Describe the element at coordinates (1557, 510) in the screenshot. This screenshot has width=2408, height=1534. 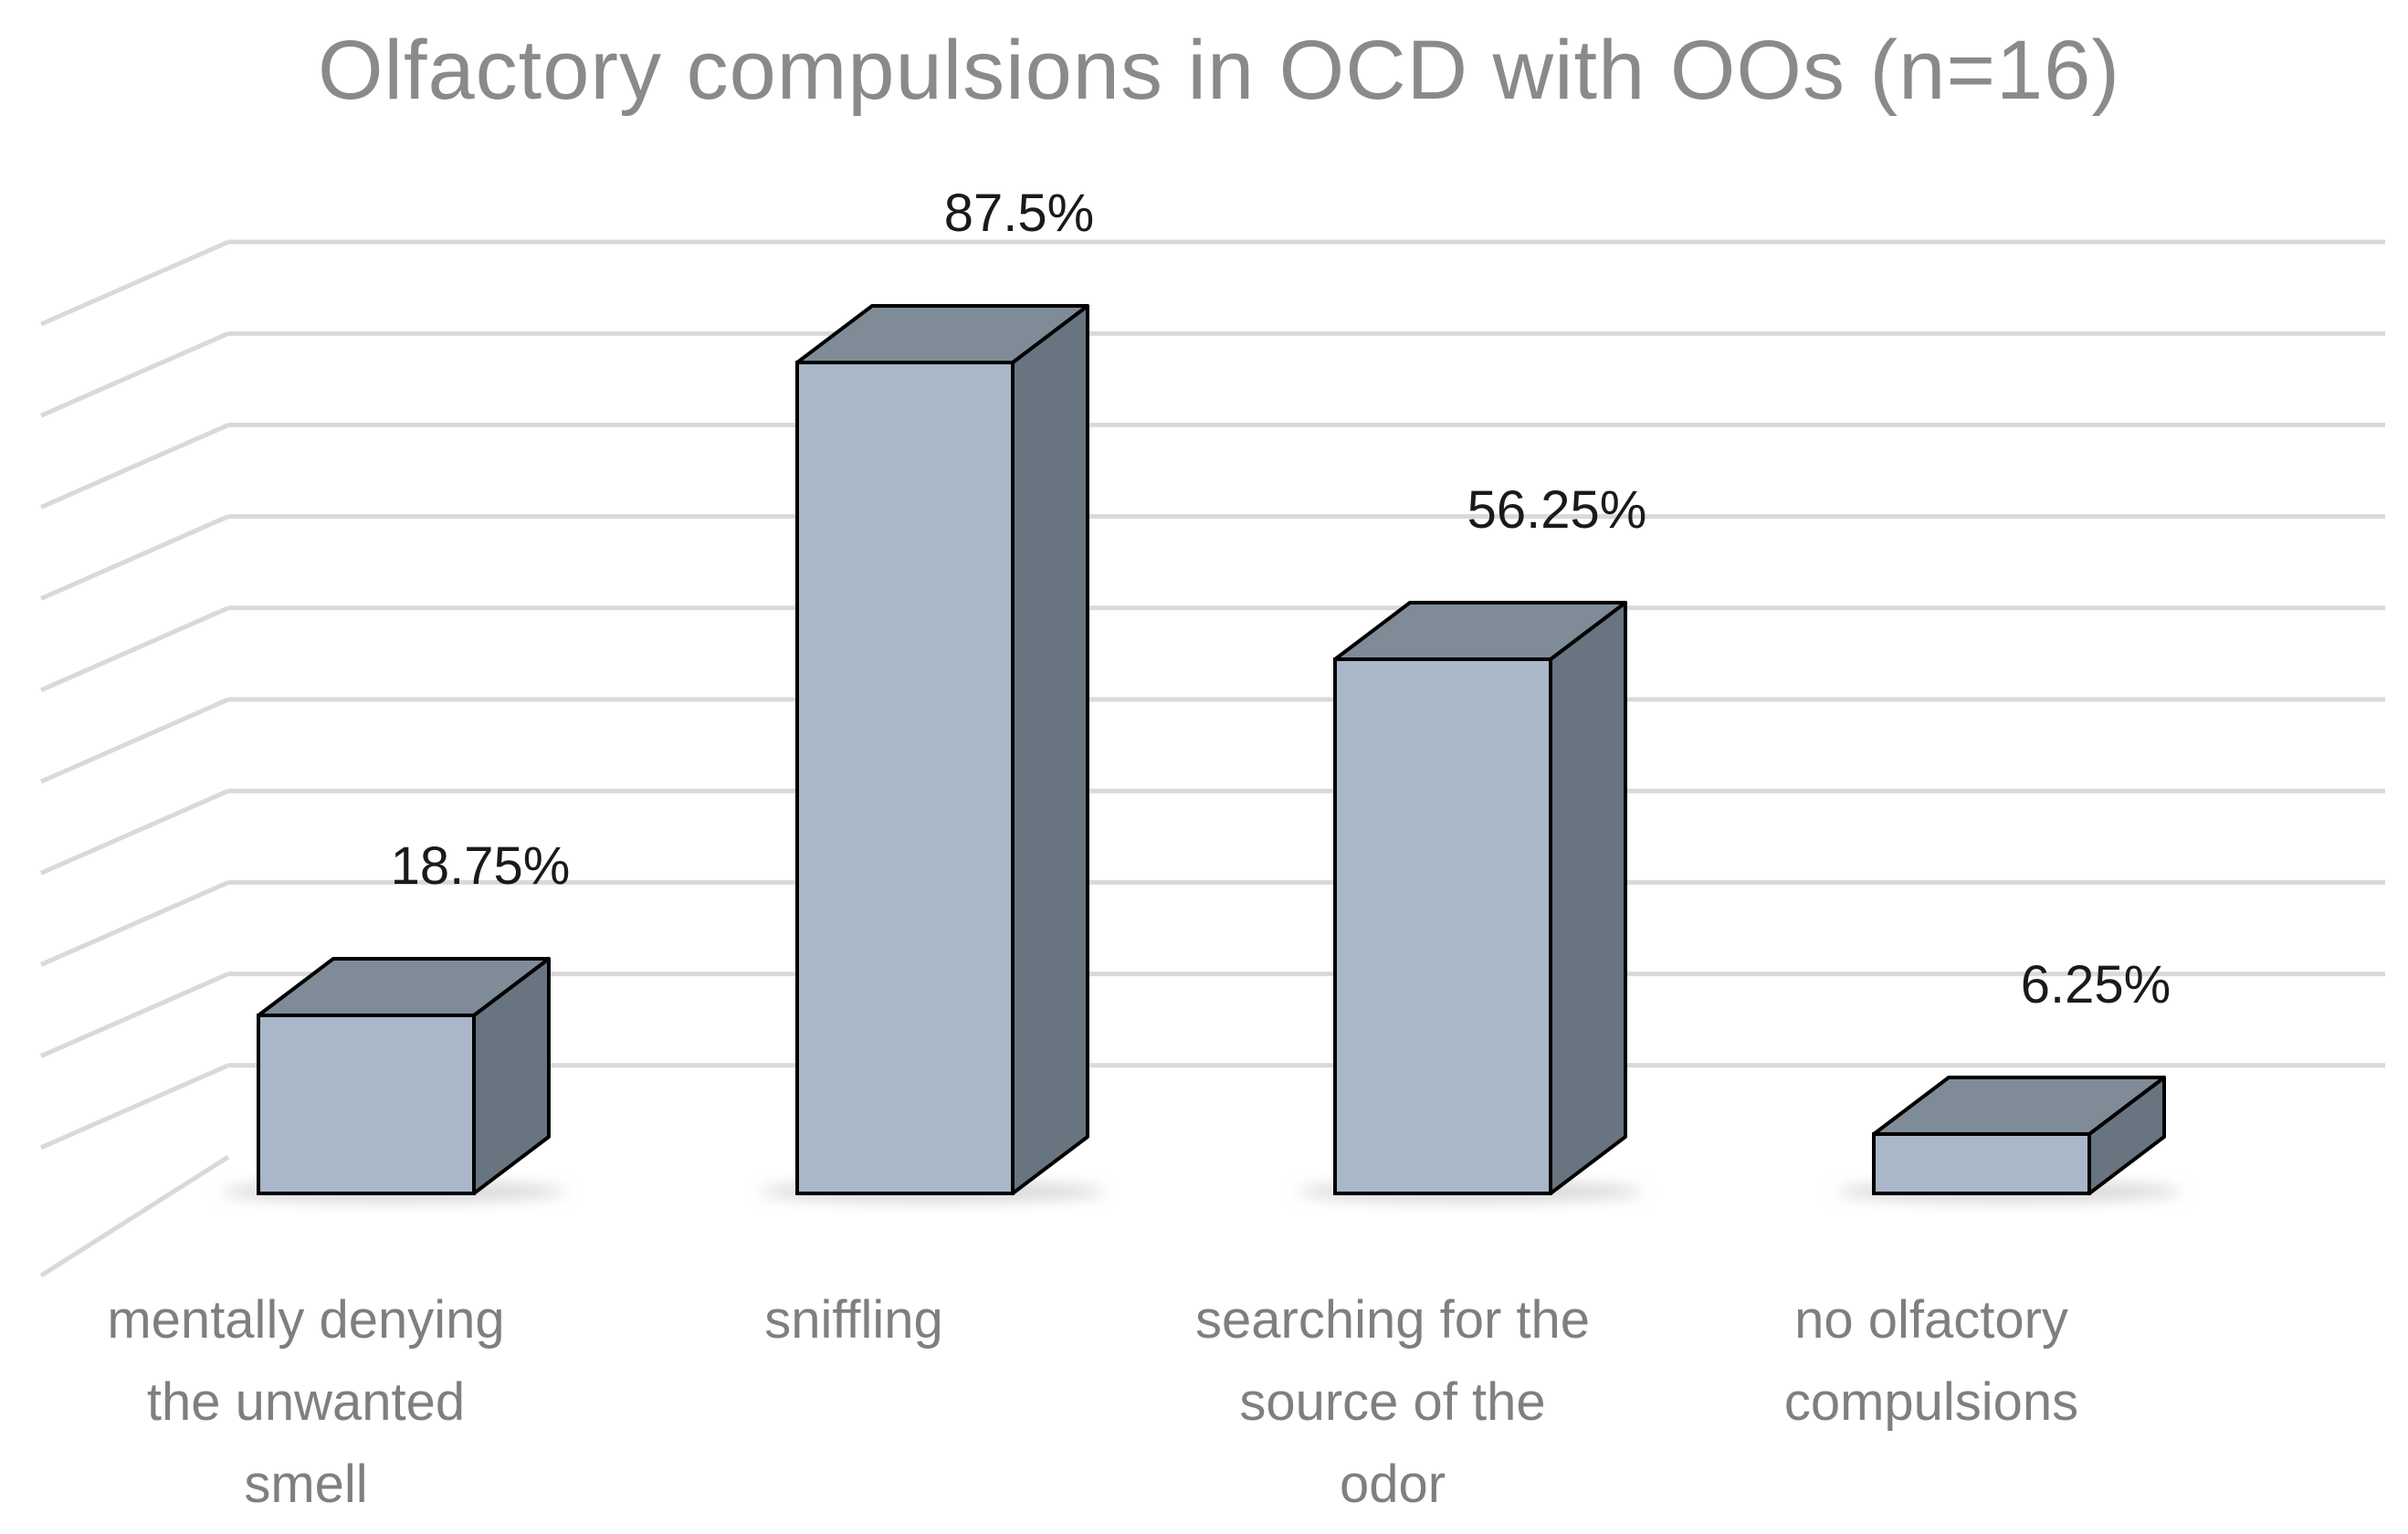
I see `data-label: 56.25%` at that location.